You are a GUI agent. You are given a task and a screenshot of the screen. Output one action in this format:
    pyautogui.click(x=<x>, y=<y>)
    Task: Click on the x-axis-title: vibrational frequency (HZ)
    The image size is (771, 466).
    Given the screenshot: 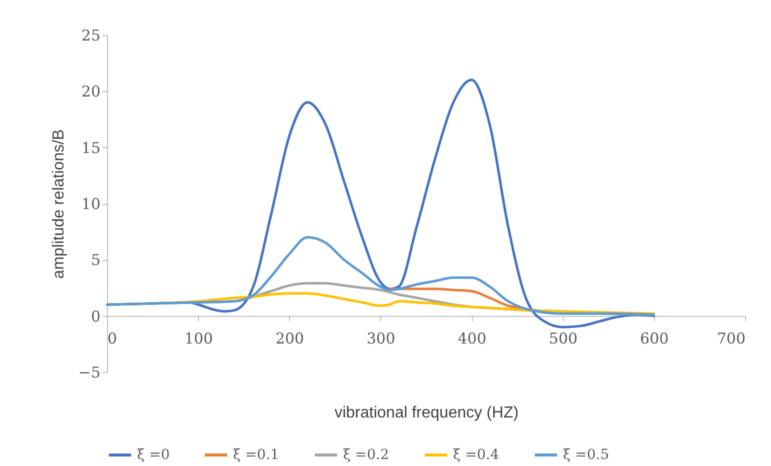 What is the action you would take?
    pyautogui.click(x=426, y=413)
    